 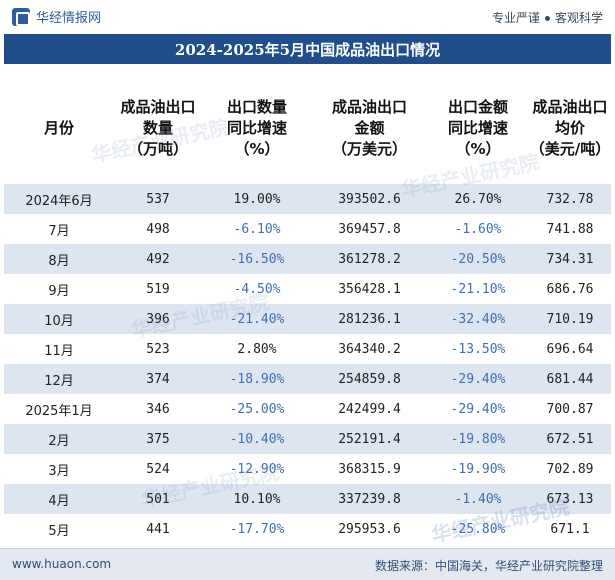 I want to click on table-cell: 501, so click(x=158, y=499).